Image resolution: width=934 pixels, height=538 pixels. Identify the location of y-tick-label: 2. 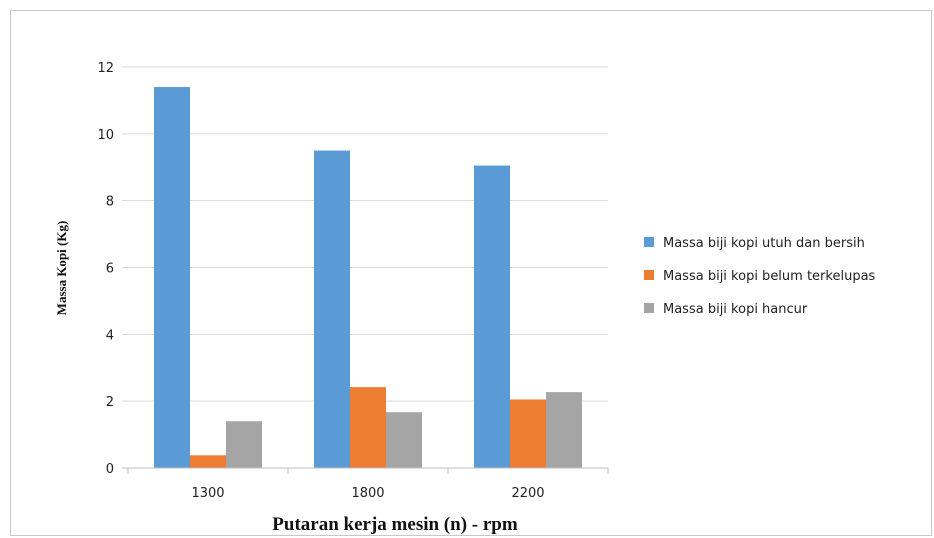
(110, 402).